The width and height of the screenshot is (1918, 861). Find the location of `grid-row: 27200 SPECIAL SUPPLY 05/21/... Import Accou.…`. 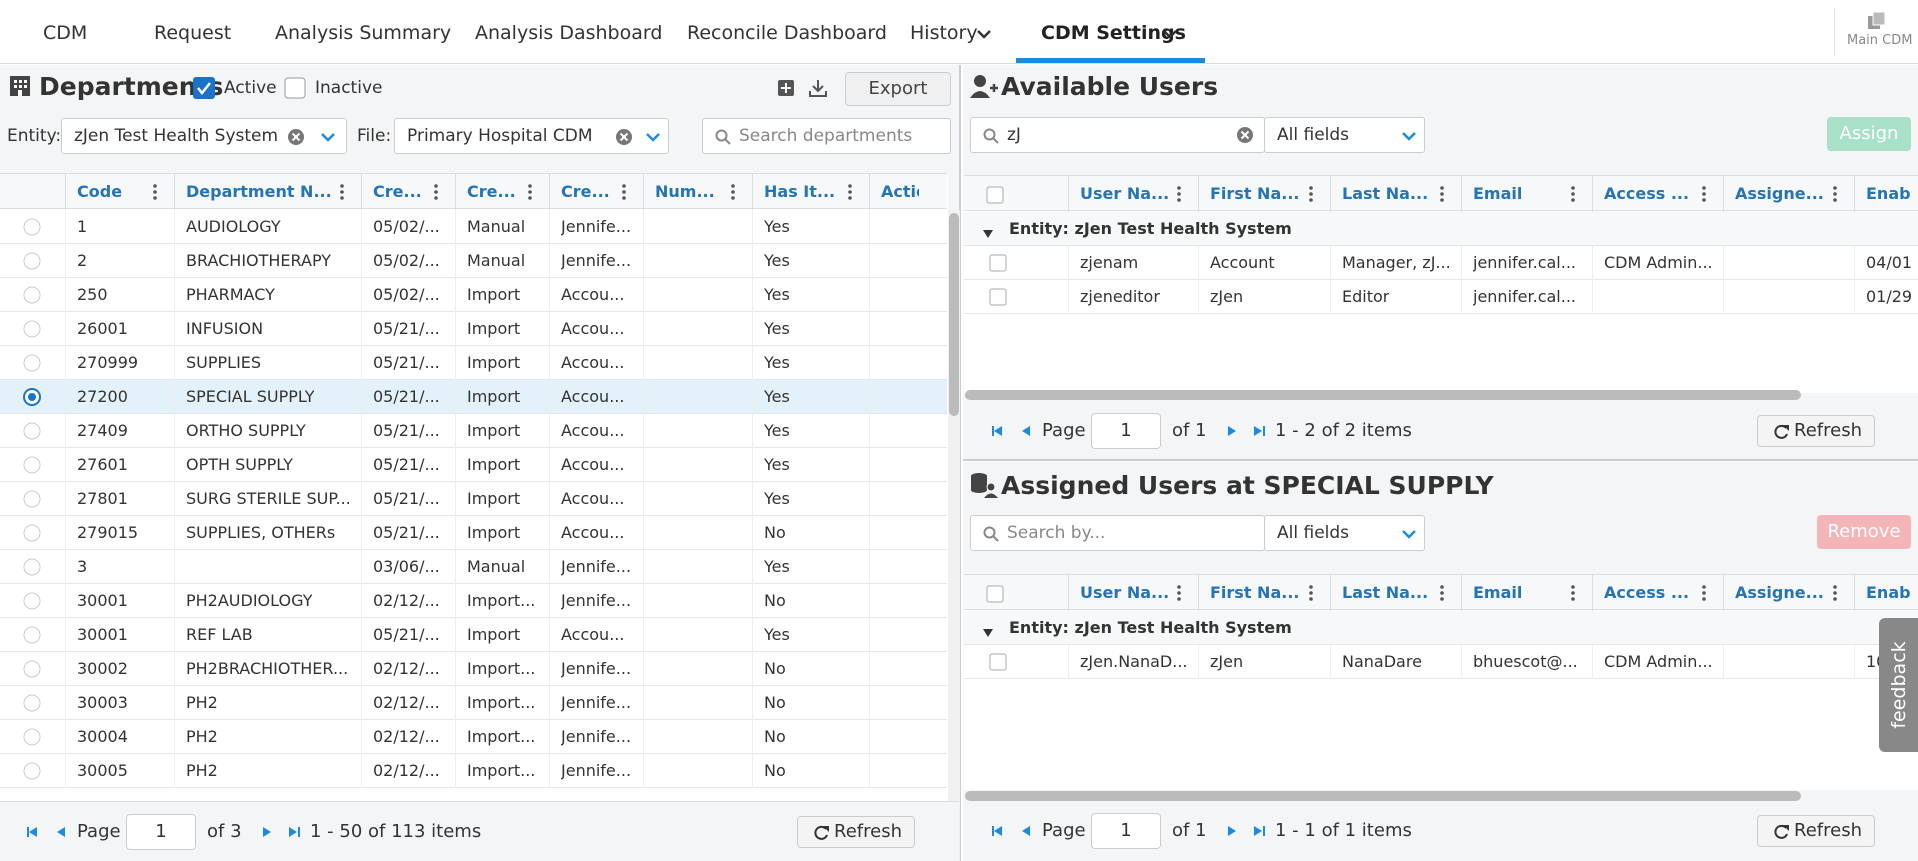

grid-row: 27200 SPECIAL SUPPLY 05/21/... Import Accou.… is located at coordinates (473, 397).